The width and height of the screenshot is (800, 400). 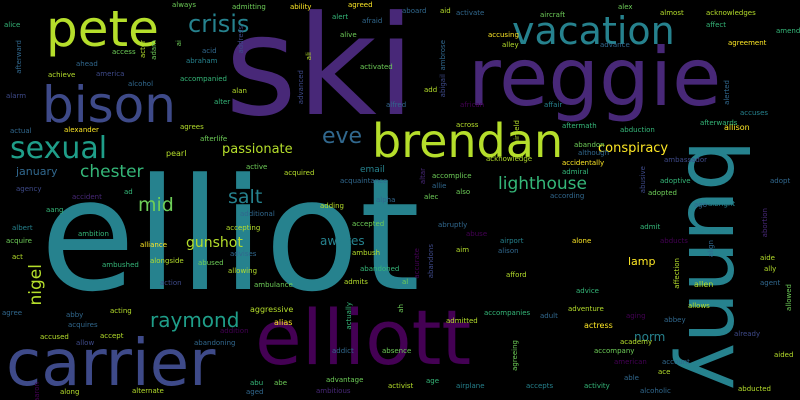 I want to click on word-ability: ability, so click(x=301, y=7).